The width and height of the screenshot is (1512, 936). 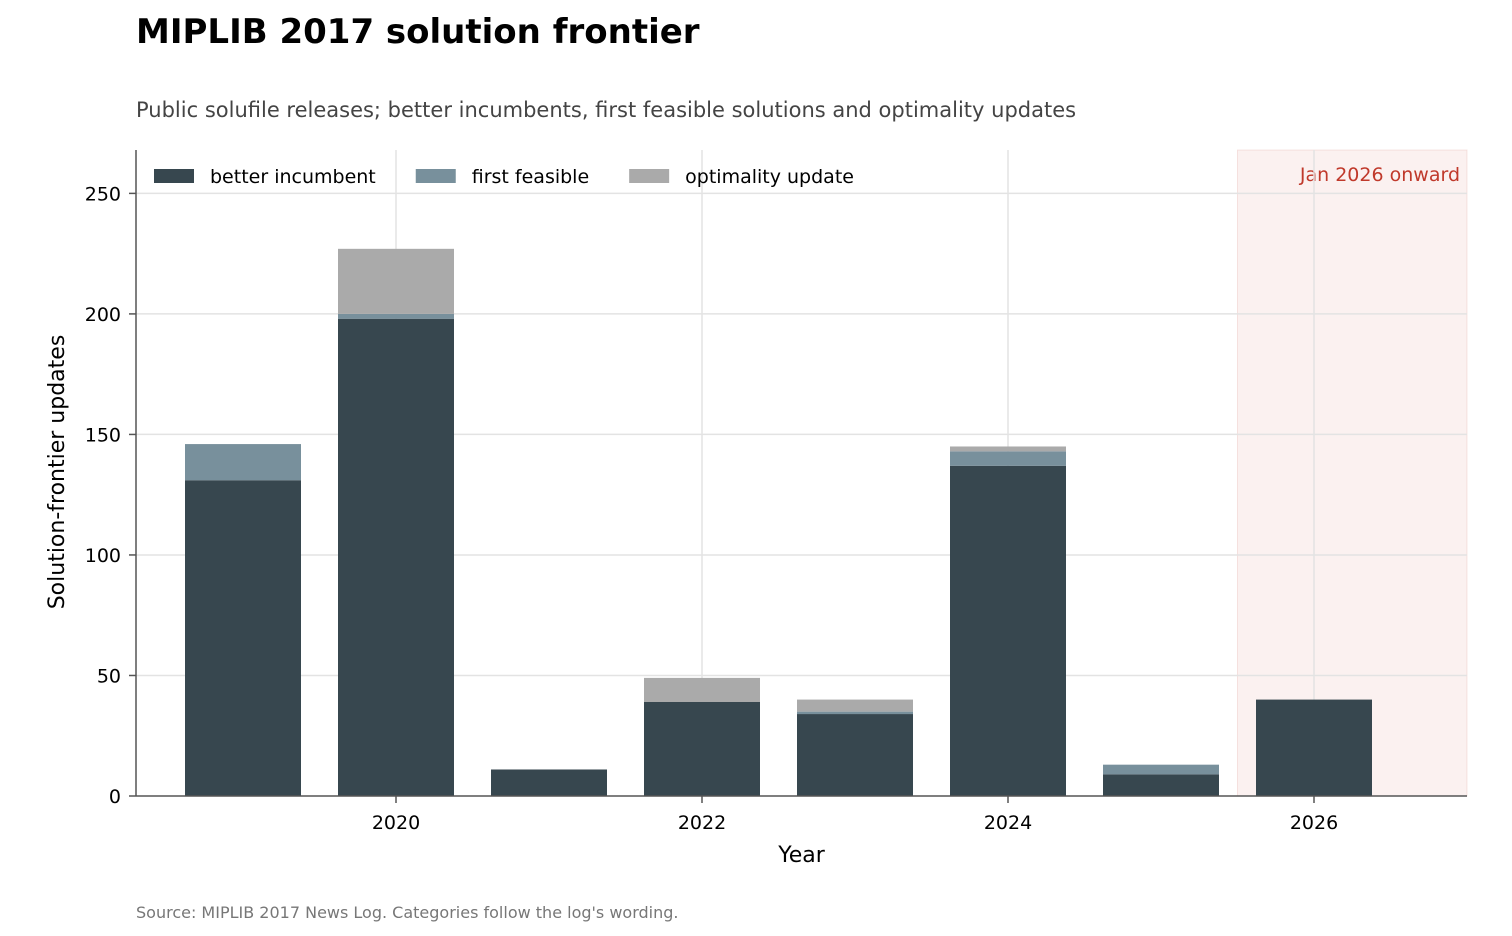 What do you see at coordinates (1161, 769) in the screenshot?
I see `bar-first-feasible-2025` at bounding box center [1161, 769].